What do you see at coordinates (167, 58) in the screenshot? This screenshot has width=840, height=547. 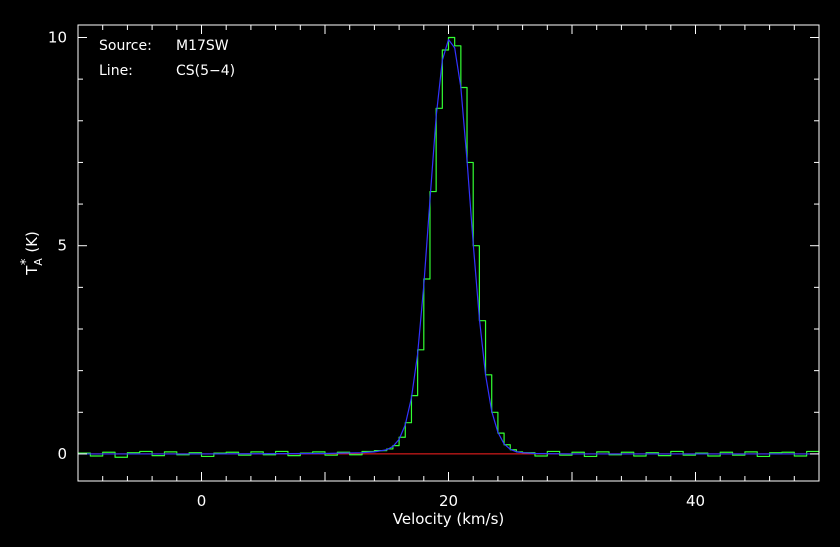 I see `annotation-block: Source: M17SW Line: CS(5−4)` at bounding box center [167, 58].